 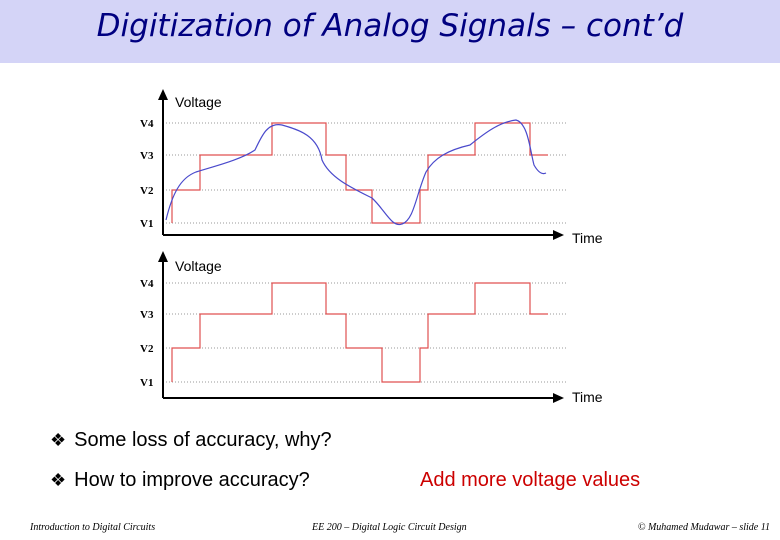 What do you see at coordinates (703, 527) in the screenshot?
I see `footer-right: © Muhamed Mudawar – slide 11` at bounding box center [703, 527].